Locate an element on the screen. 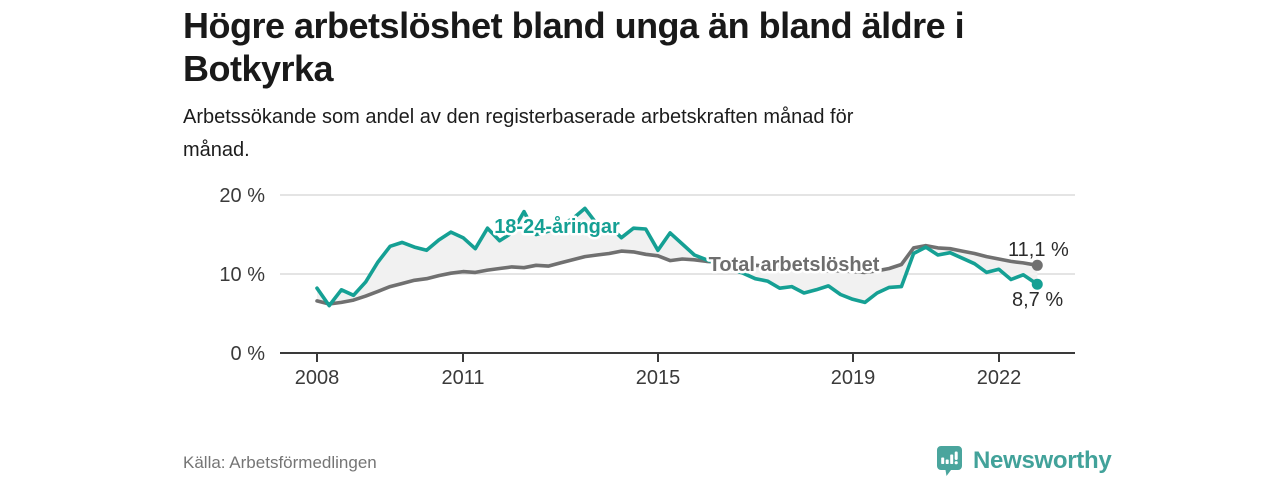 This screenshot has width=1280, height=480. x-axis: 2008 2011 2015 2019 2022 is located at coordinates (677, 370).